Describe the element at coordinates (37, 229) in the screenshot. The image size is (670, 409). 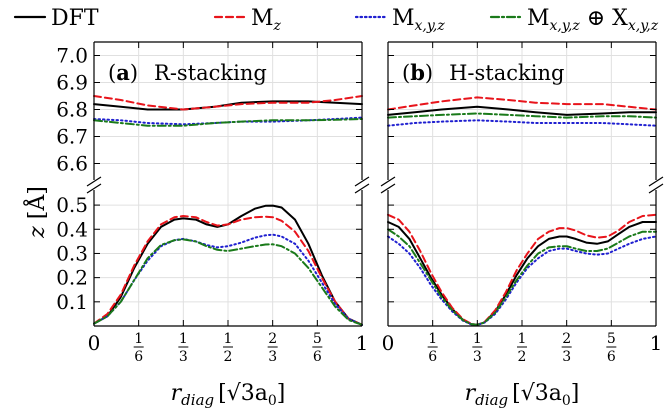
I see `y-axis-label-symbol: z` at that location.